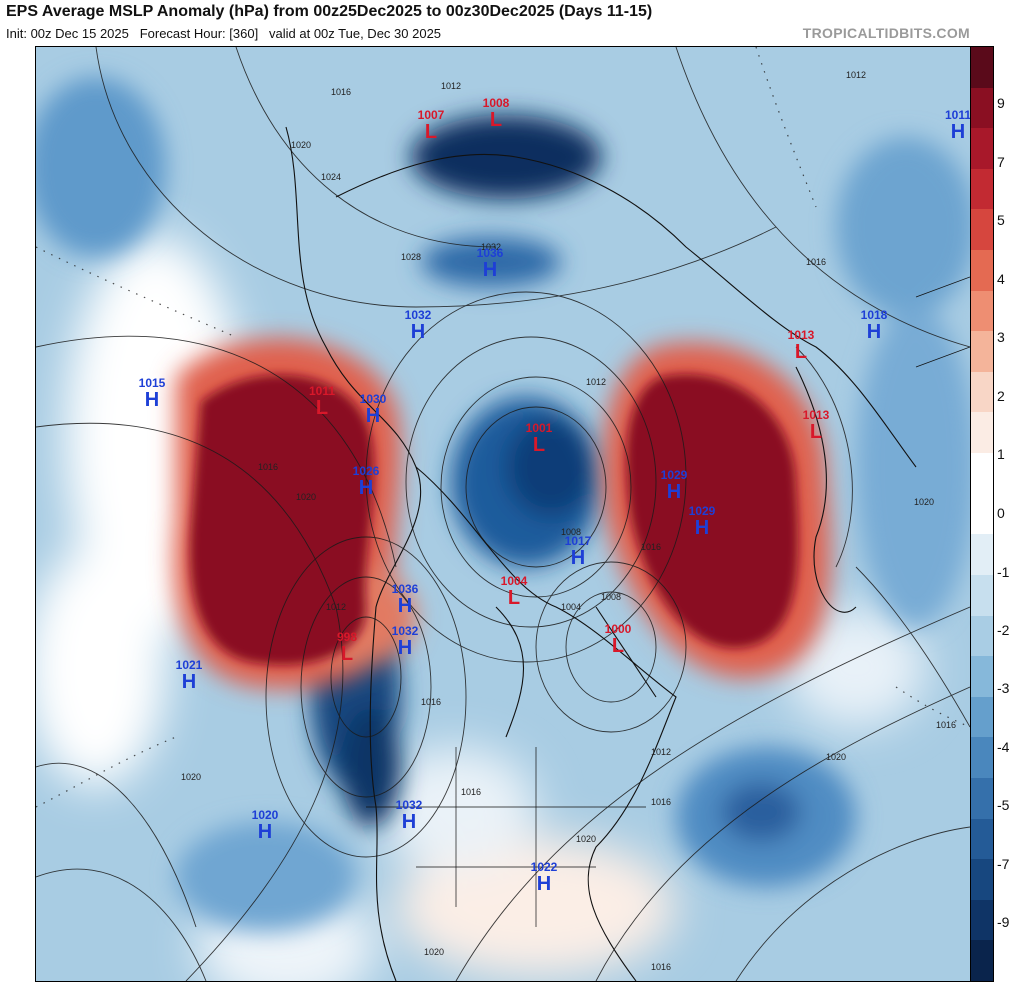  What do you see at coordinates (539, 428) in the screenshot?
I see `pressure-center-value: 1001` at bounding box center [539, 428].